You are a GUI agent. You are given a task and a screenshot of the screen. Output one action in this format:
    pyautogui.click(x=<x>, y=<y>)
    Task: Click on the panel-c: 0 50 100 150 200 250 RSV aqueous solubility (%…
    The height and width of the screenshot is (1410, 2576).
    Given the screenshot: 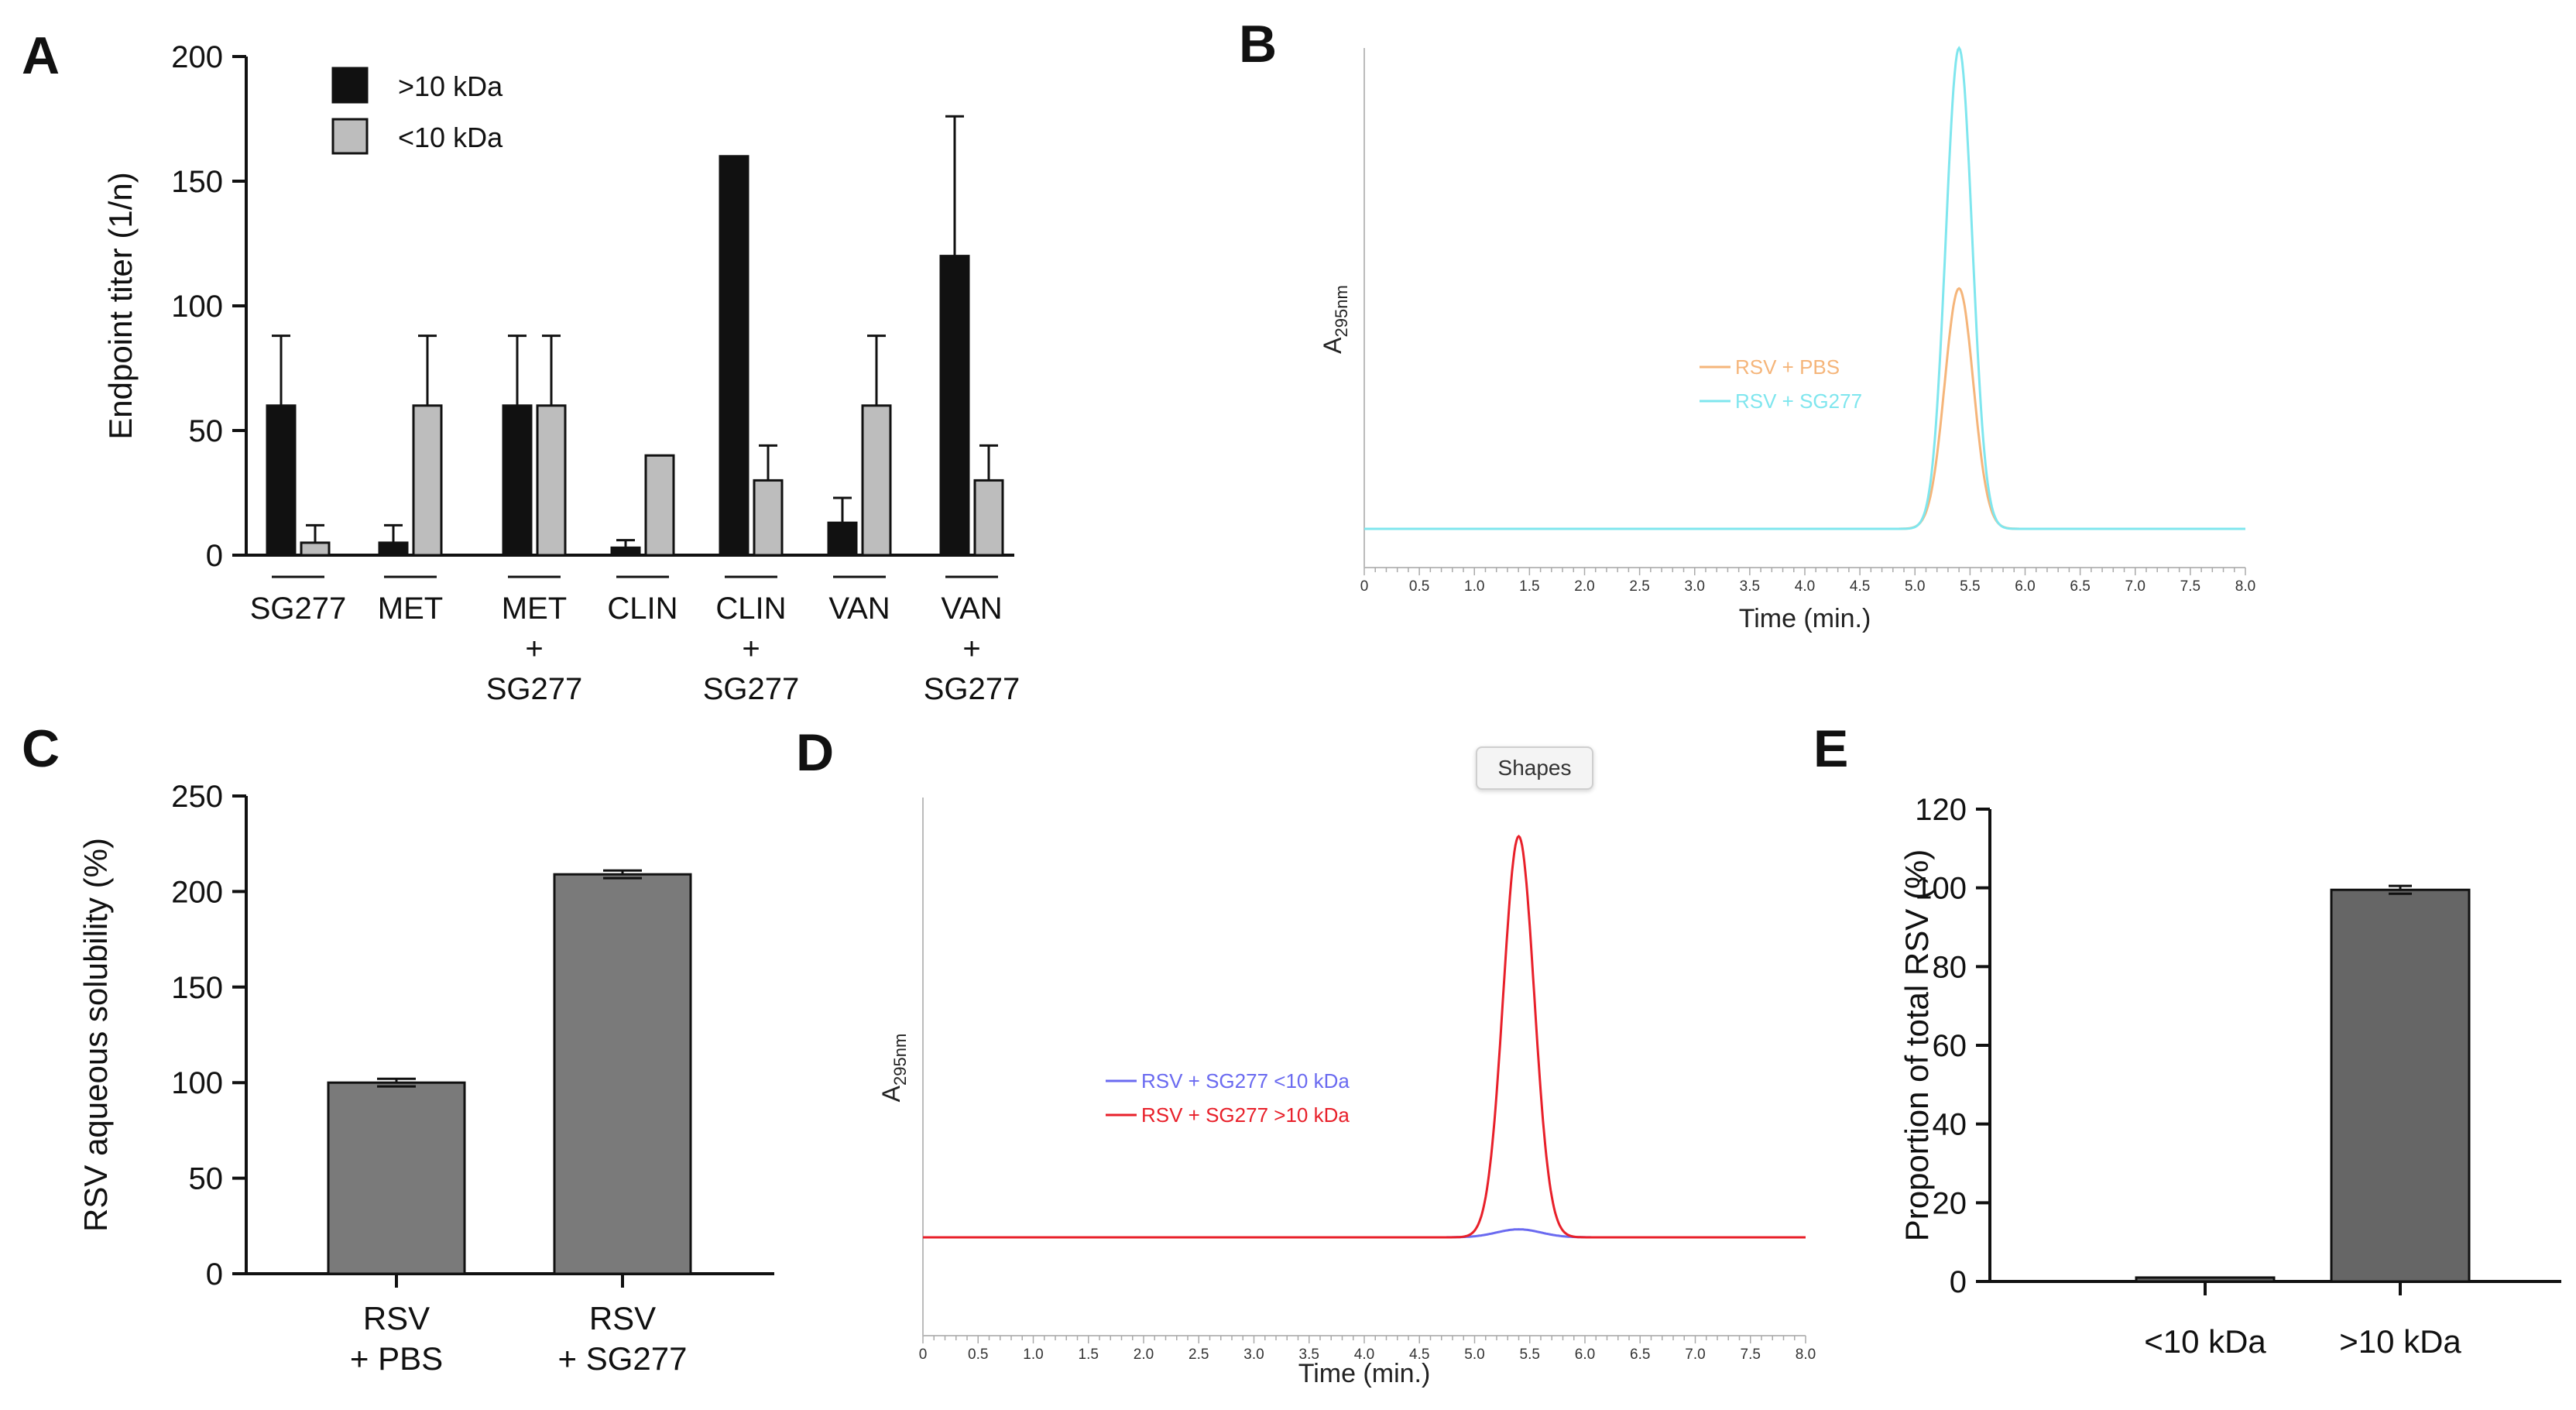 What is the action you would take?
    pyautogui.click(x=425, y=1078)
    